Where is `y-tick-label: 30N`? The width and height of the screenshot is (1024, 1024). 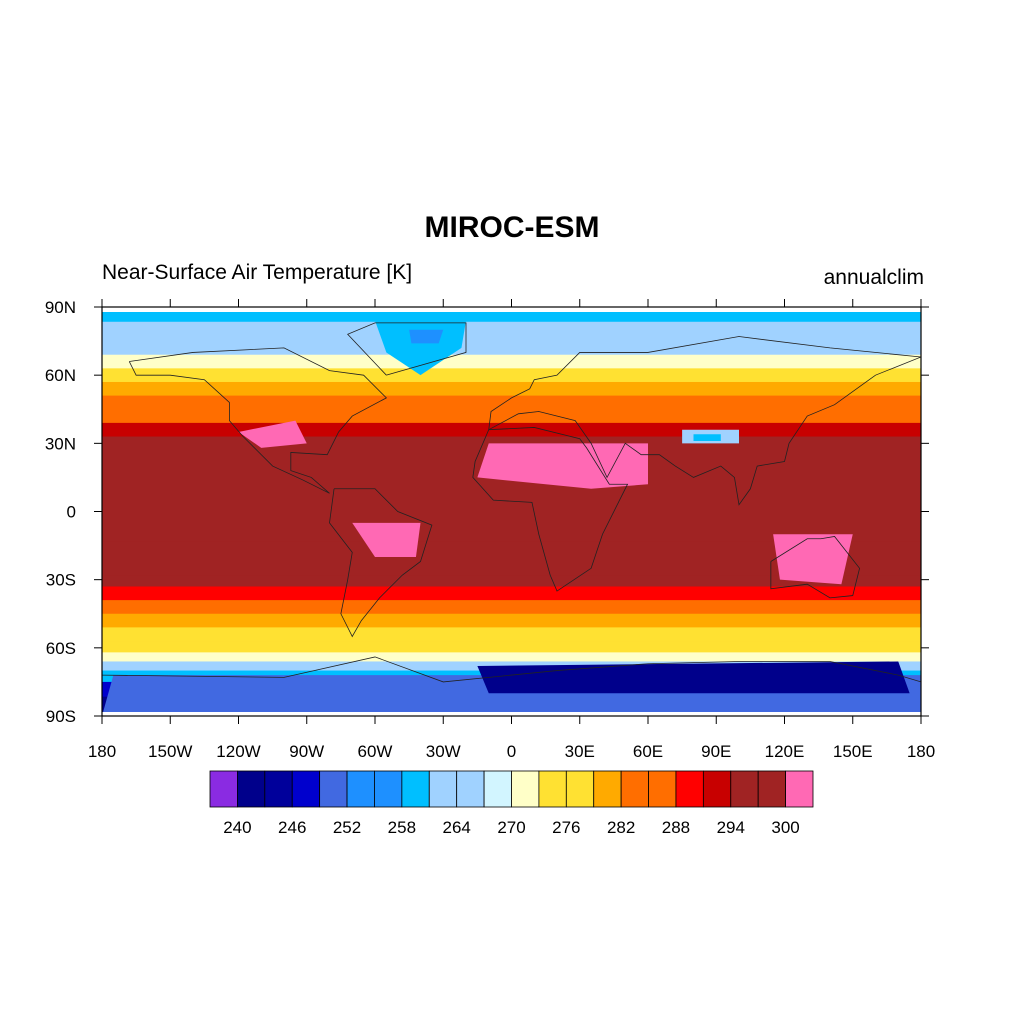 y-tick-label: 30N is located at coordinates (60, 443).